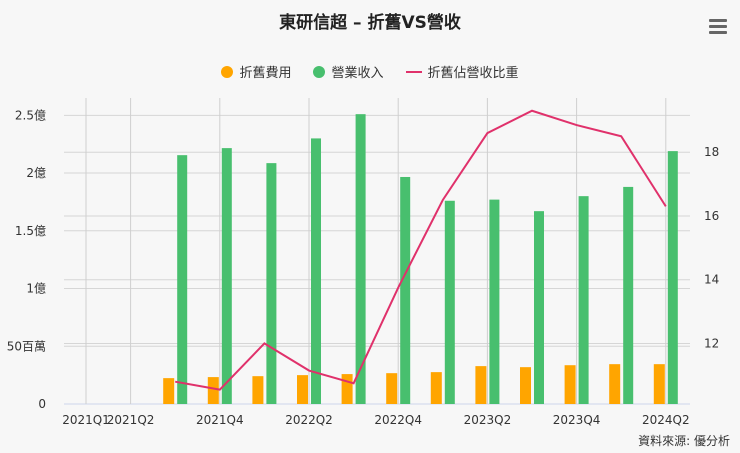  What do you see at coordinates (370, 23) in the screenshot?
I see `chart-title: 東研信超 – 折舊VS營收` at bounding box center [370, 23].